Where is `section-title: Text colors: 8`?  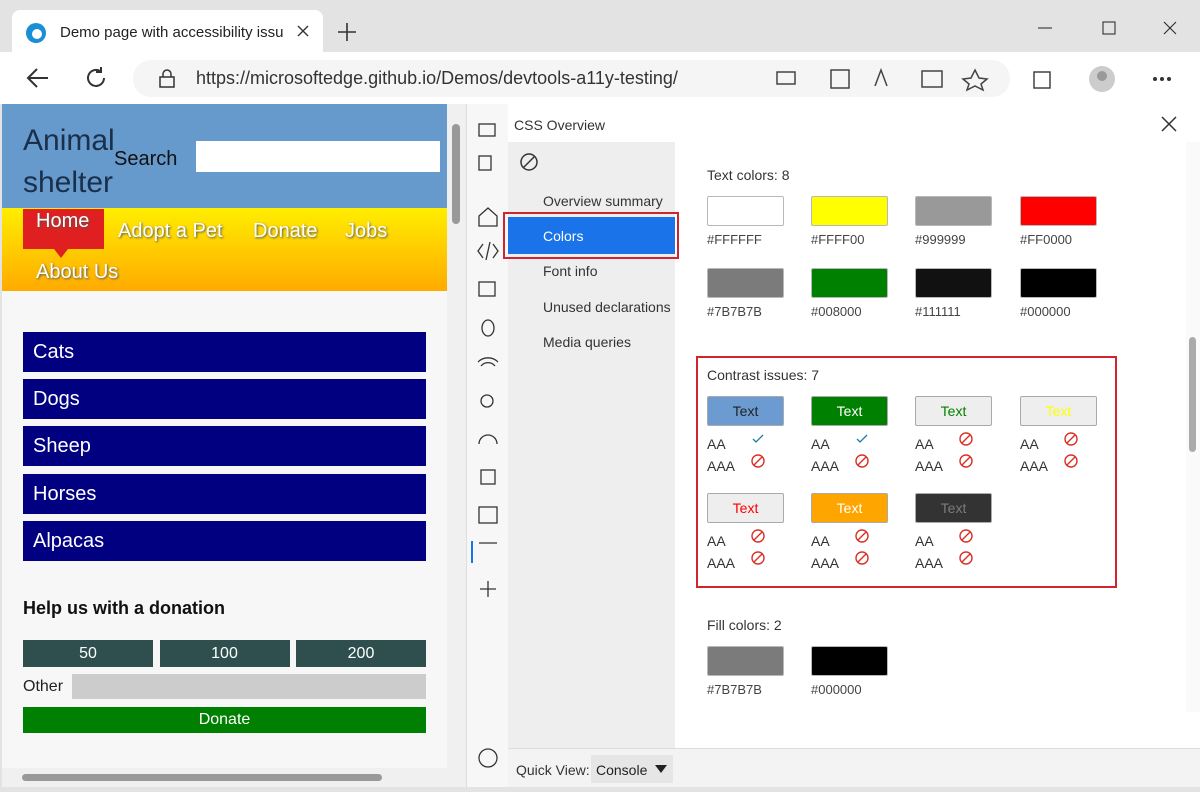
section-title: Text colors: 8 is located at coordinates (748, 175).